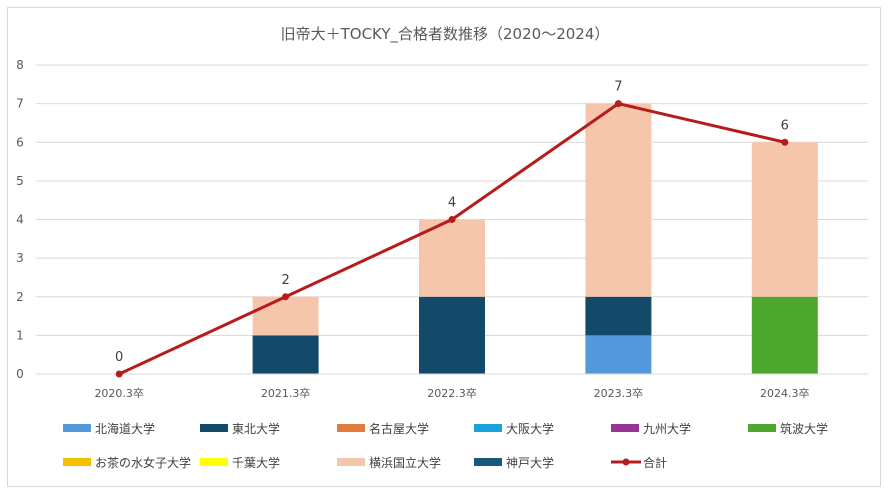 The image size is (890, 494). What do you see at coordinates (530, 462) in the screenshot?
I see `legend-label: 神戸大学` at bounding box center [530, 462].